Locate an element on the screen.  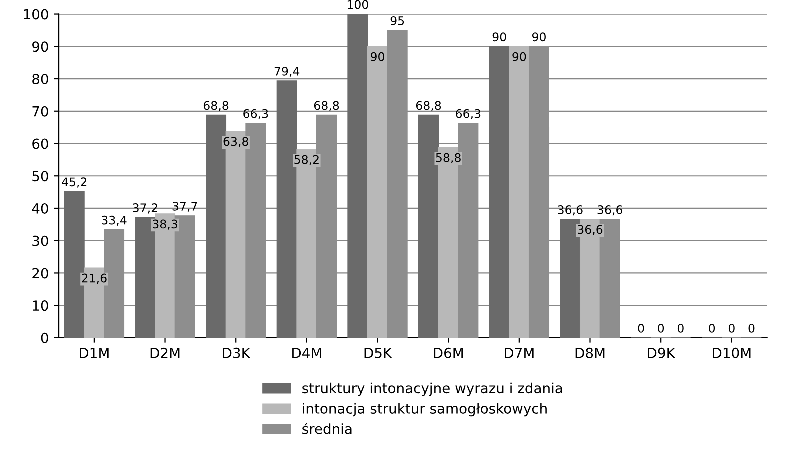
data-label: 37,7 is located at coordinates (185, 207).